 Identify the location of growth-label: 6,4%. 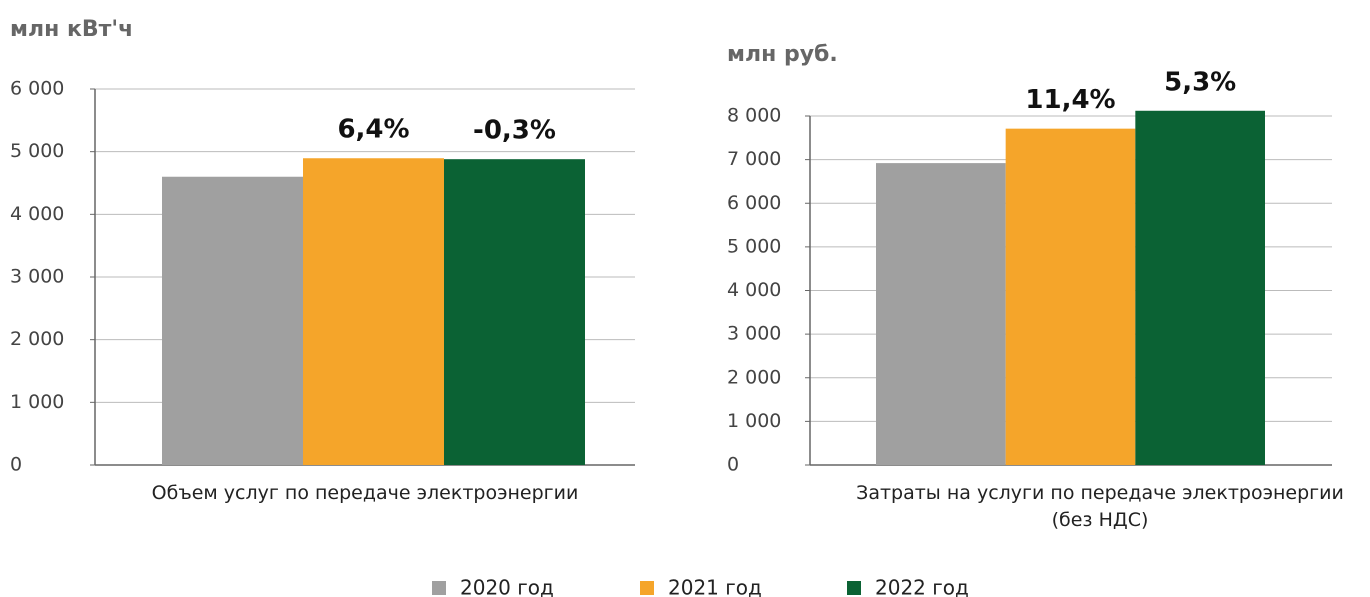
(373, 130).